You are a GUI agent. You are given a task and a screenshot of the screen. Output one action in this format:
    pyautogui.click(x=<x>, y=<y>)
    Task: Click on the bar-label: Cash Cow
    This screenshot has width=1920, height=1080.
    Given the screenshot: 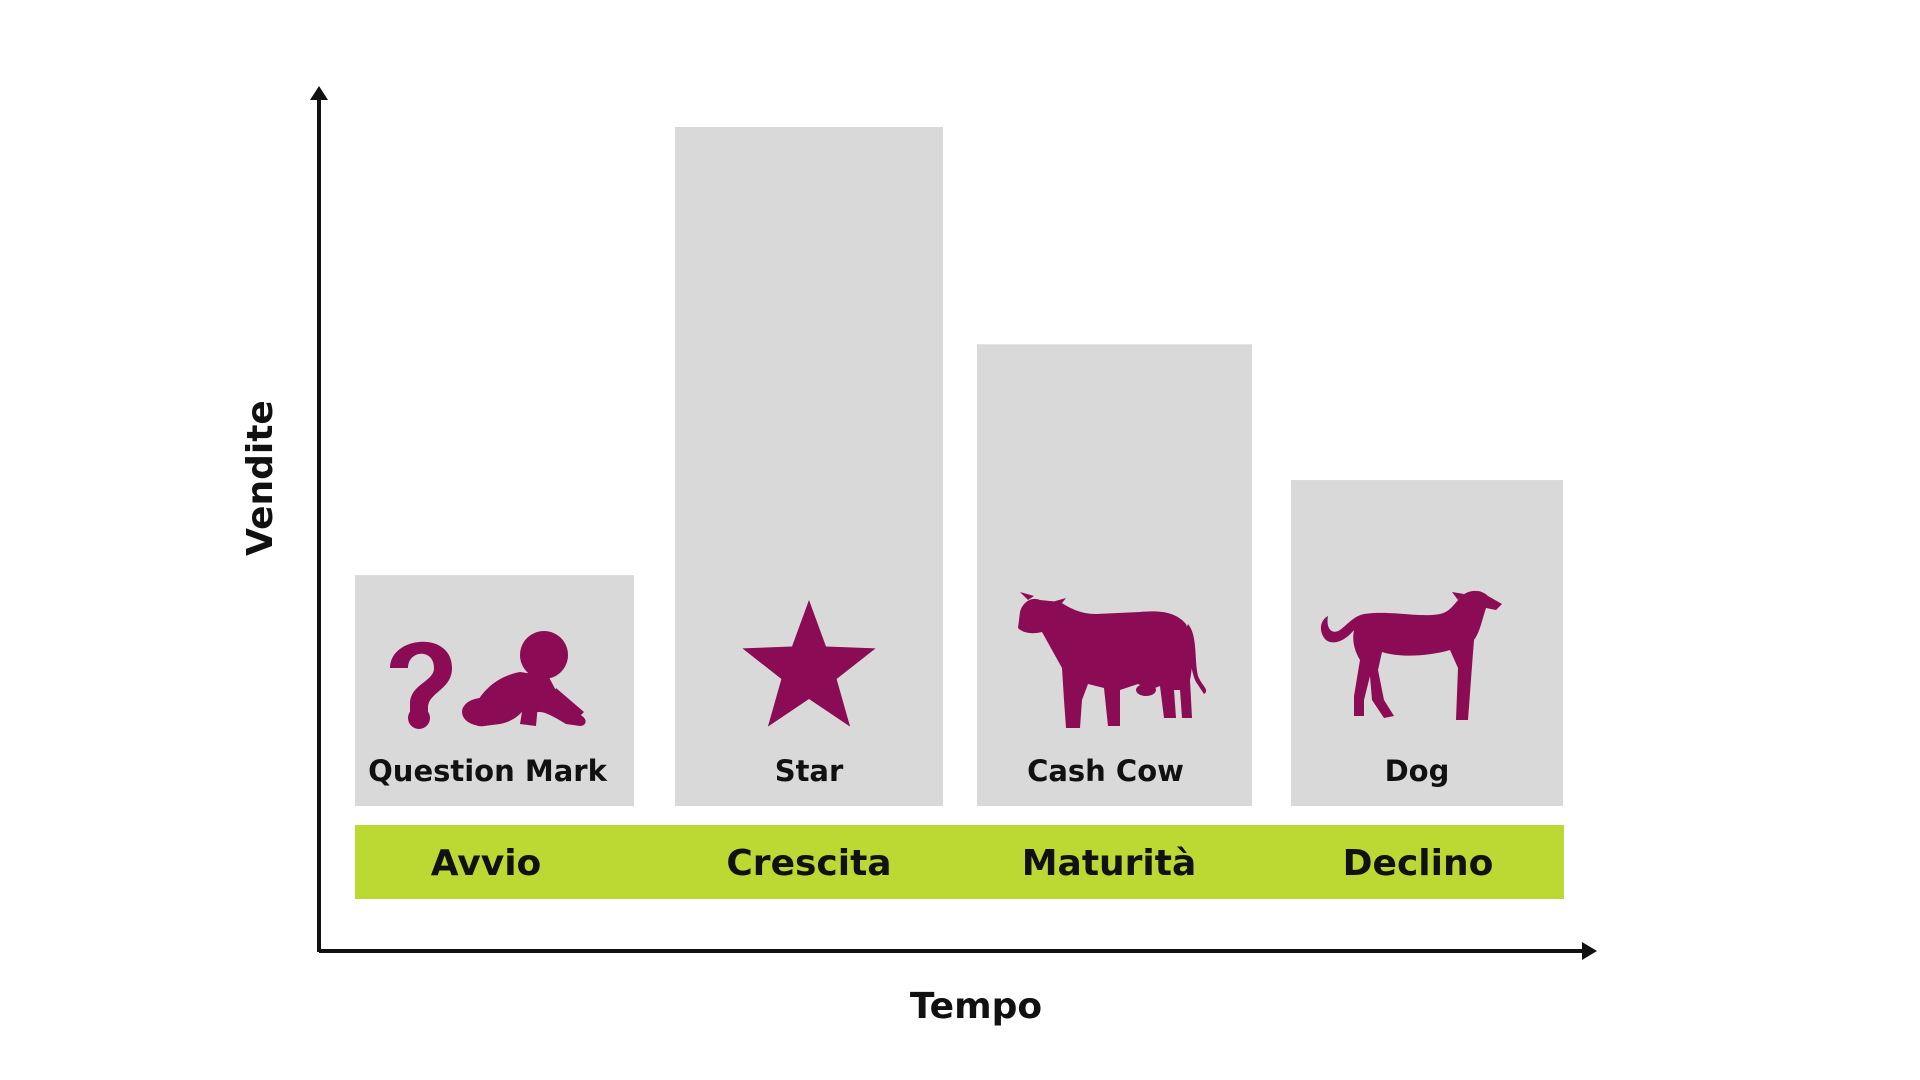 What is the action you would take?
    pyautogui.click(x=1105, y=771)
    